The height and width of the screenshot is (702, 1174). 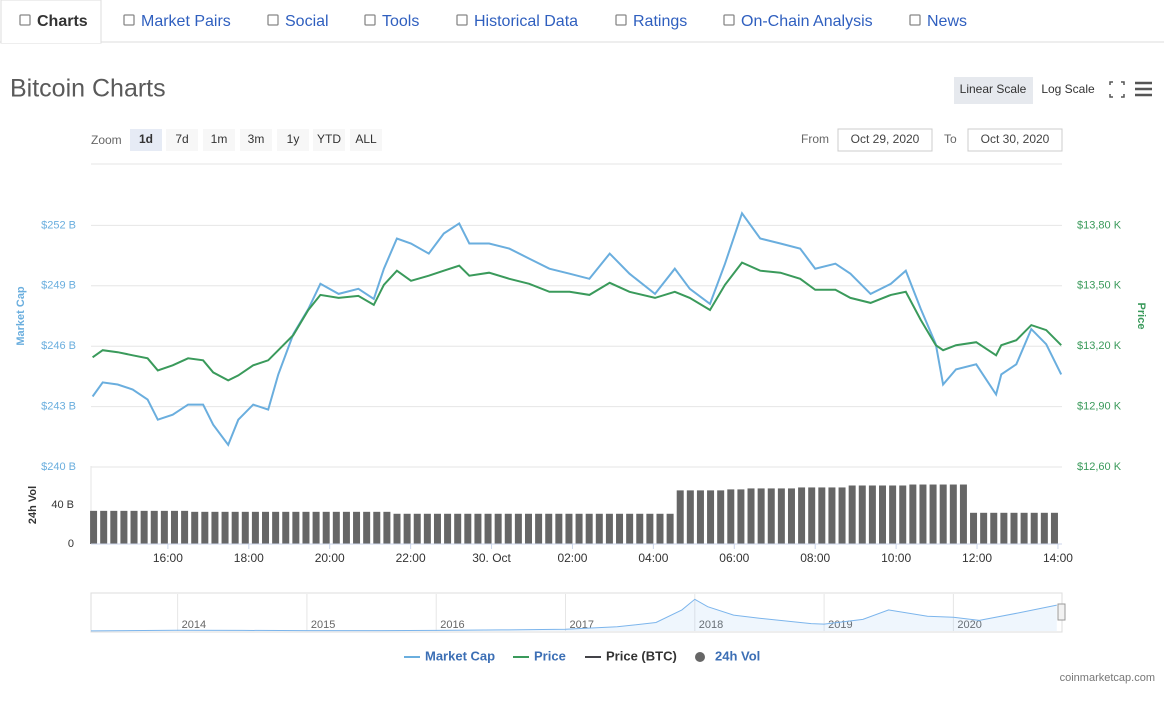 What do you see at coordinates (977, 558) in the screenshot?
I see `x-tick-label: 12:00` at bounding box center [977, 558].